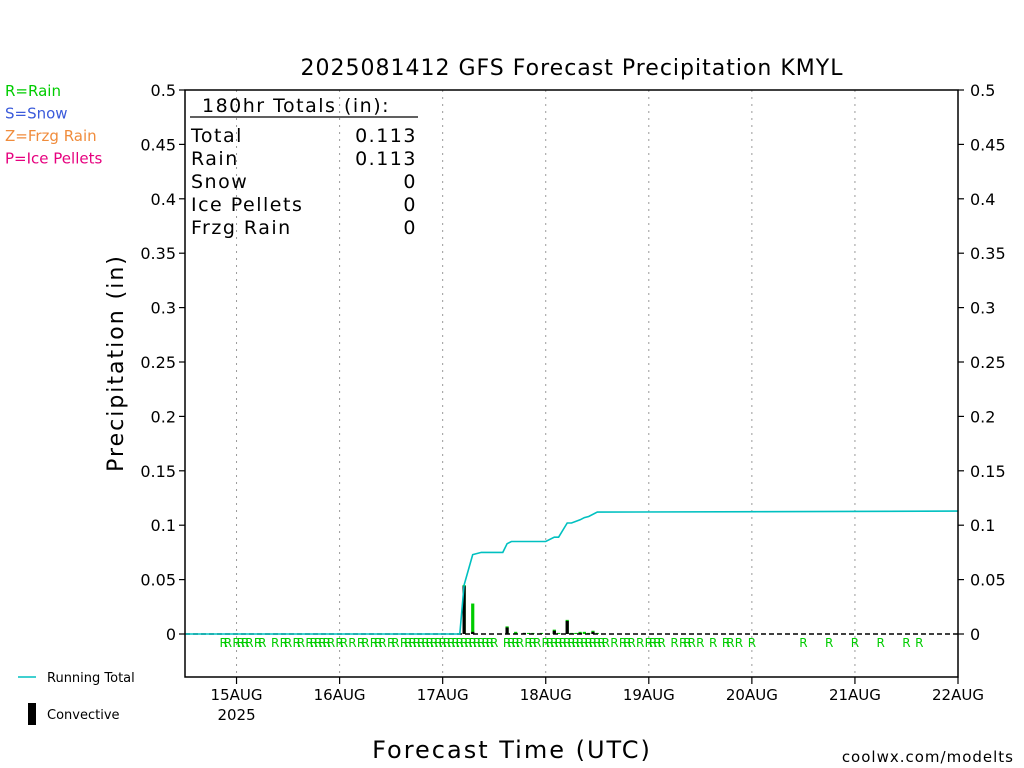 Image resolution: width=1024 pixels, height=768 pixels. Describe the element at coordinates (958, 695) in the screenshot. I see `x-tick-label: 22AUG` at that location.